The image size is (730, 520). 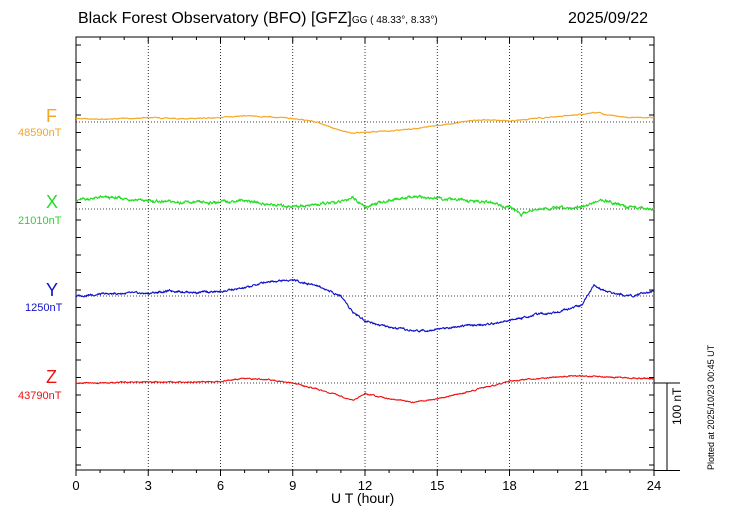 I want to click on series-line-f, so click(x=365, y=123).